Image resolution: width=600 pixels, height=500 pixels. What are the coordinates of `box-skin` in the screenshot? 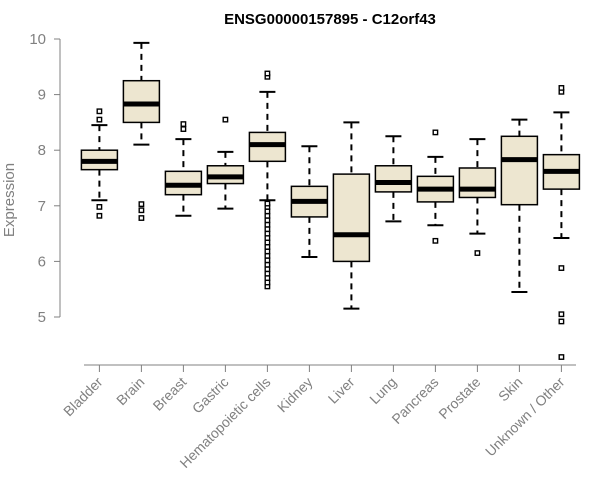 It's located at (519, 205).